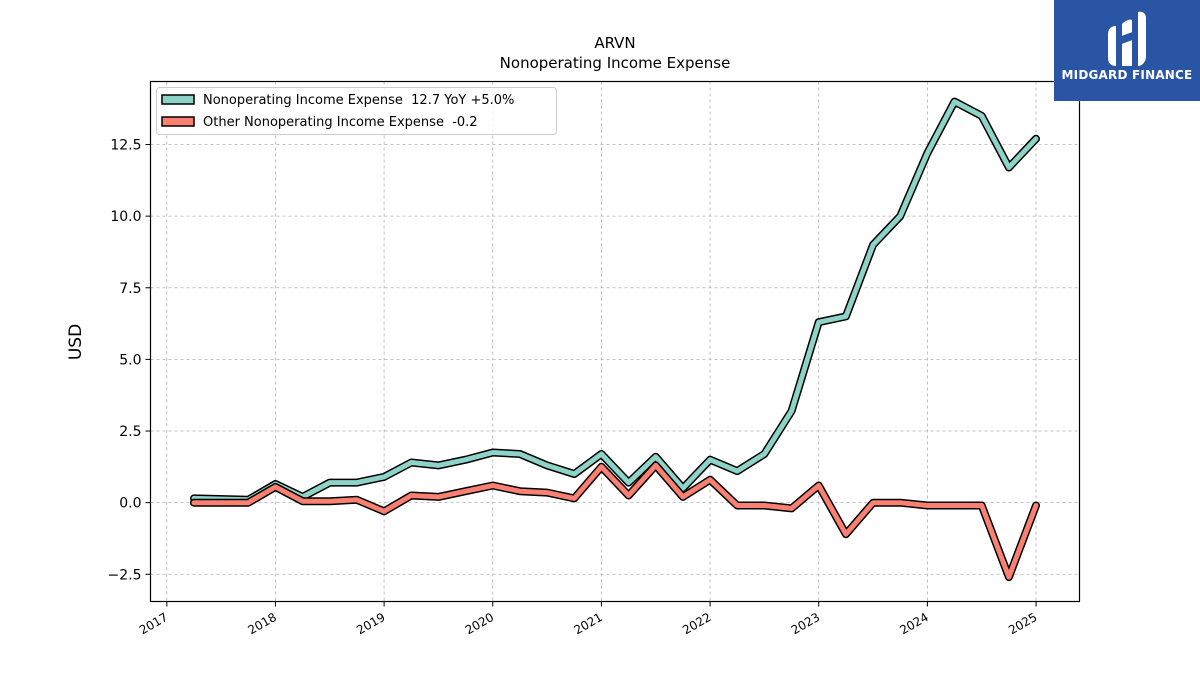 This screenshot has width=1200, height=675. What do you see at coordinates (479, 623) in the screenshot?
I see `x-tick-label: 2020` at bounding box center [479, 623].